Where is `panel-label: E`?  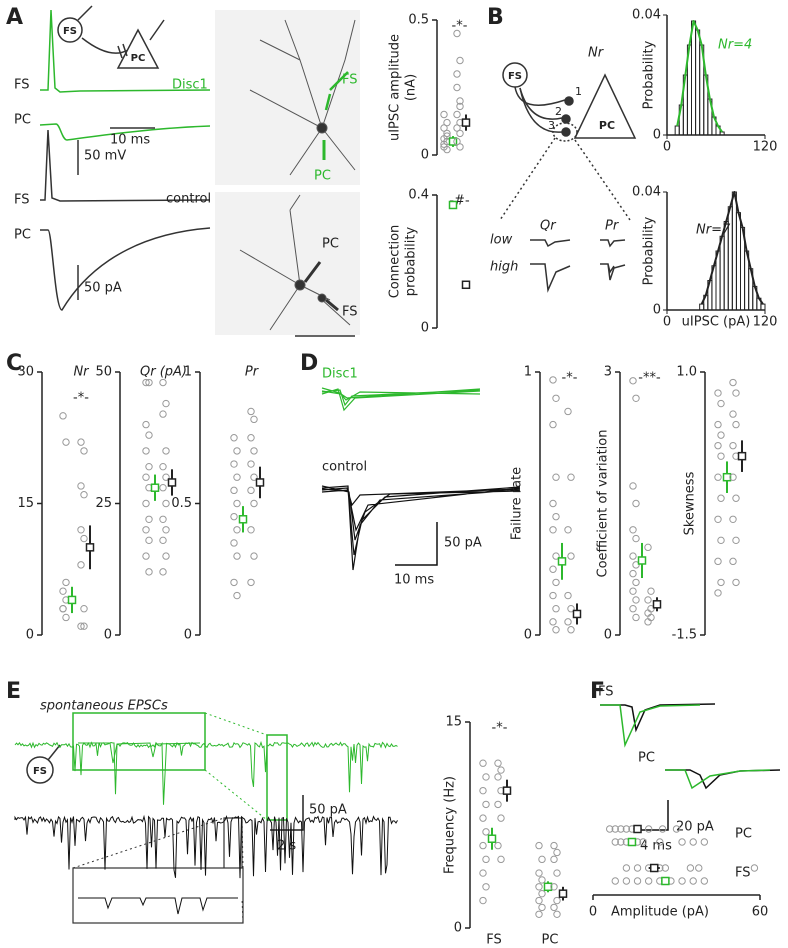
panel-label: E is located at coordinates (13, 691).